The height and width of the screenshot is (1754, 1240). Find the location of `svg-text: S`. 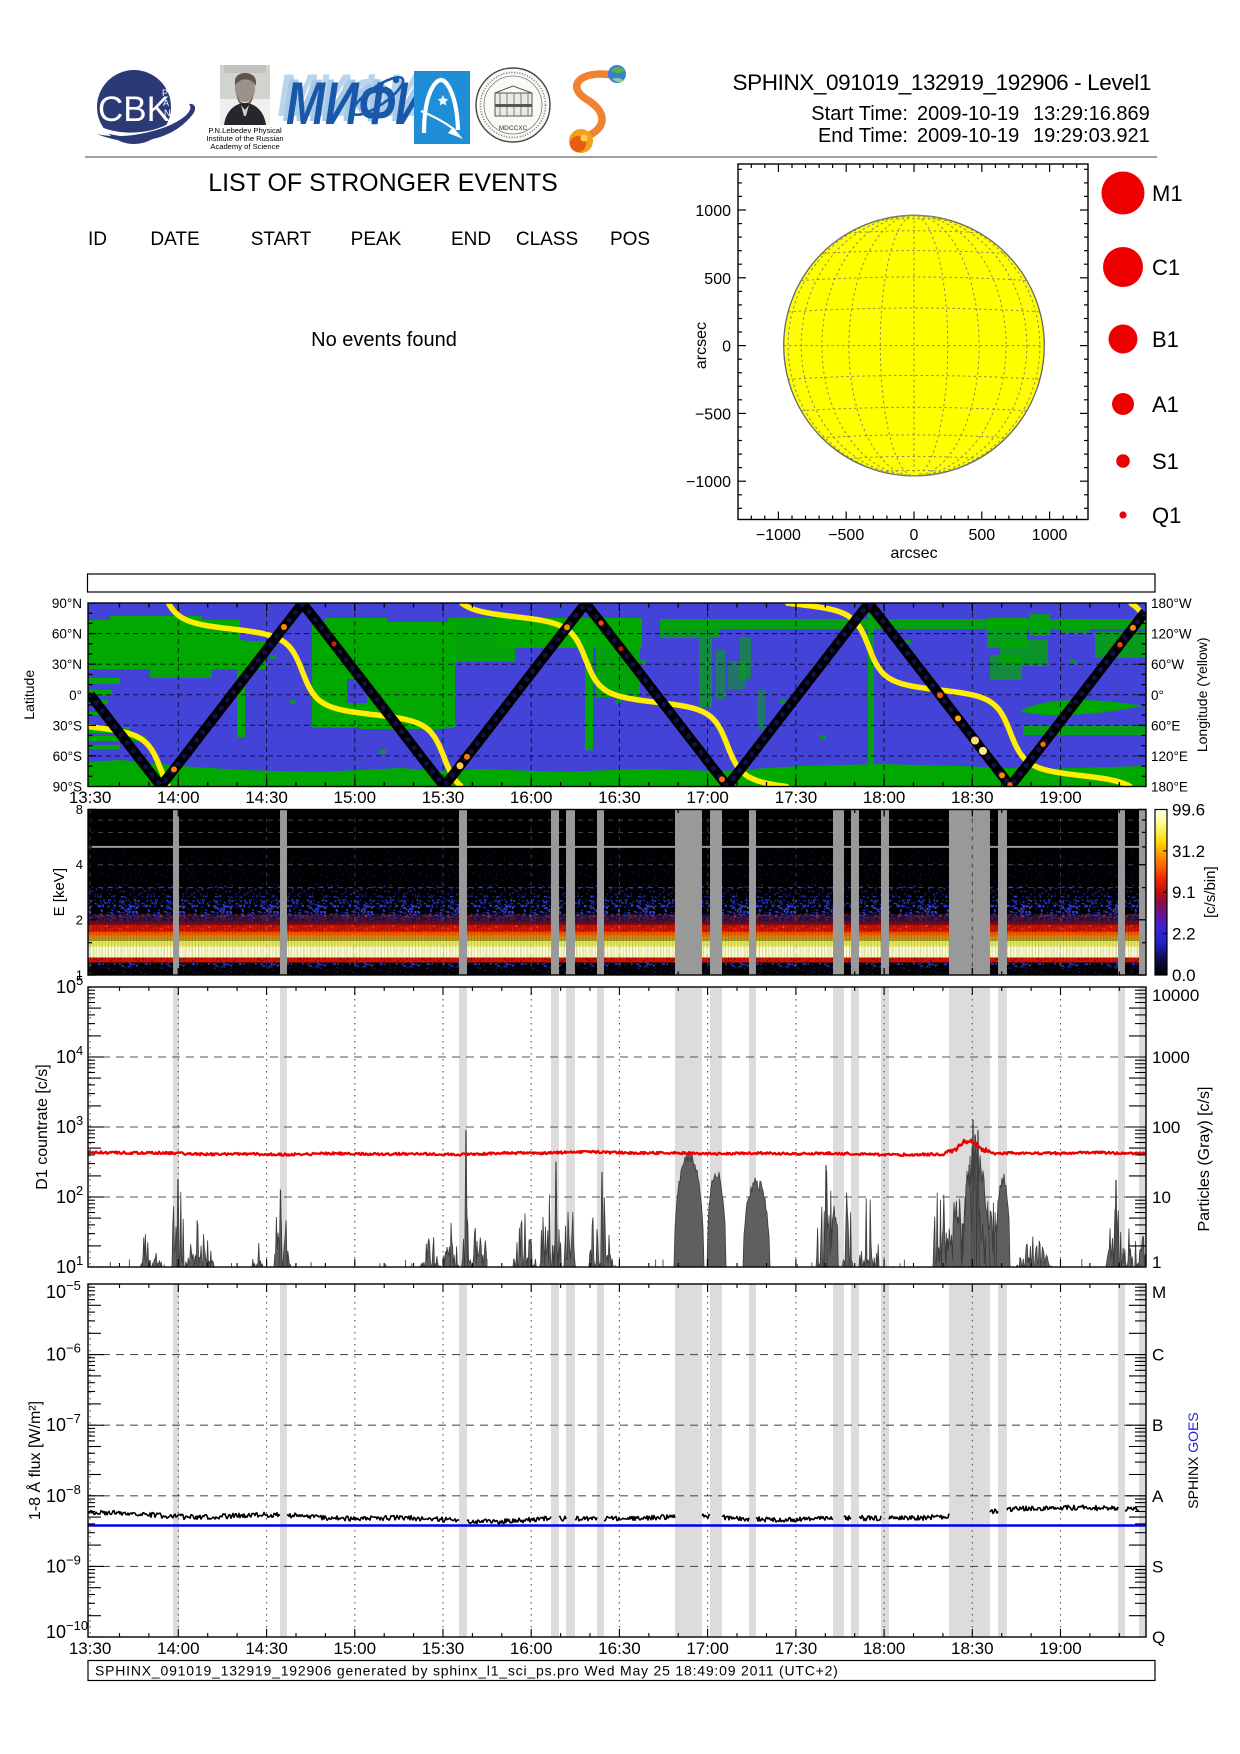

svg-text: S is located at coordinates (1157, 1566).